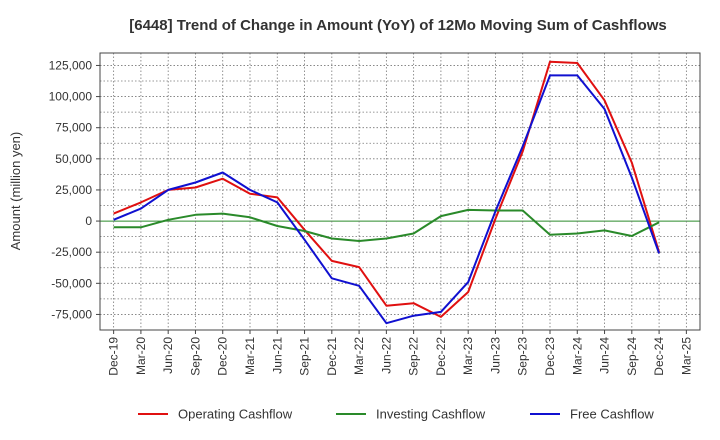  What do you see at coordinates (659, 356) in the screenshot?
I see `x-tick-label: Dec-24` at bounding box center [659, 356].